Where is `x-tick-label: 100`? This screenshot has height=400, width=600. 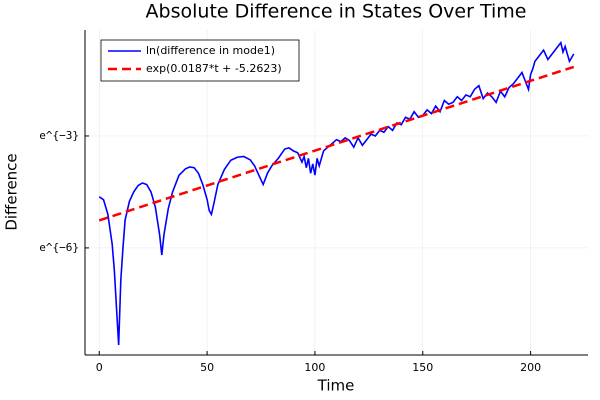 x-tick-label: 100 is located at coordinates (314, 367).